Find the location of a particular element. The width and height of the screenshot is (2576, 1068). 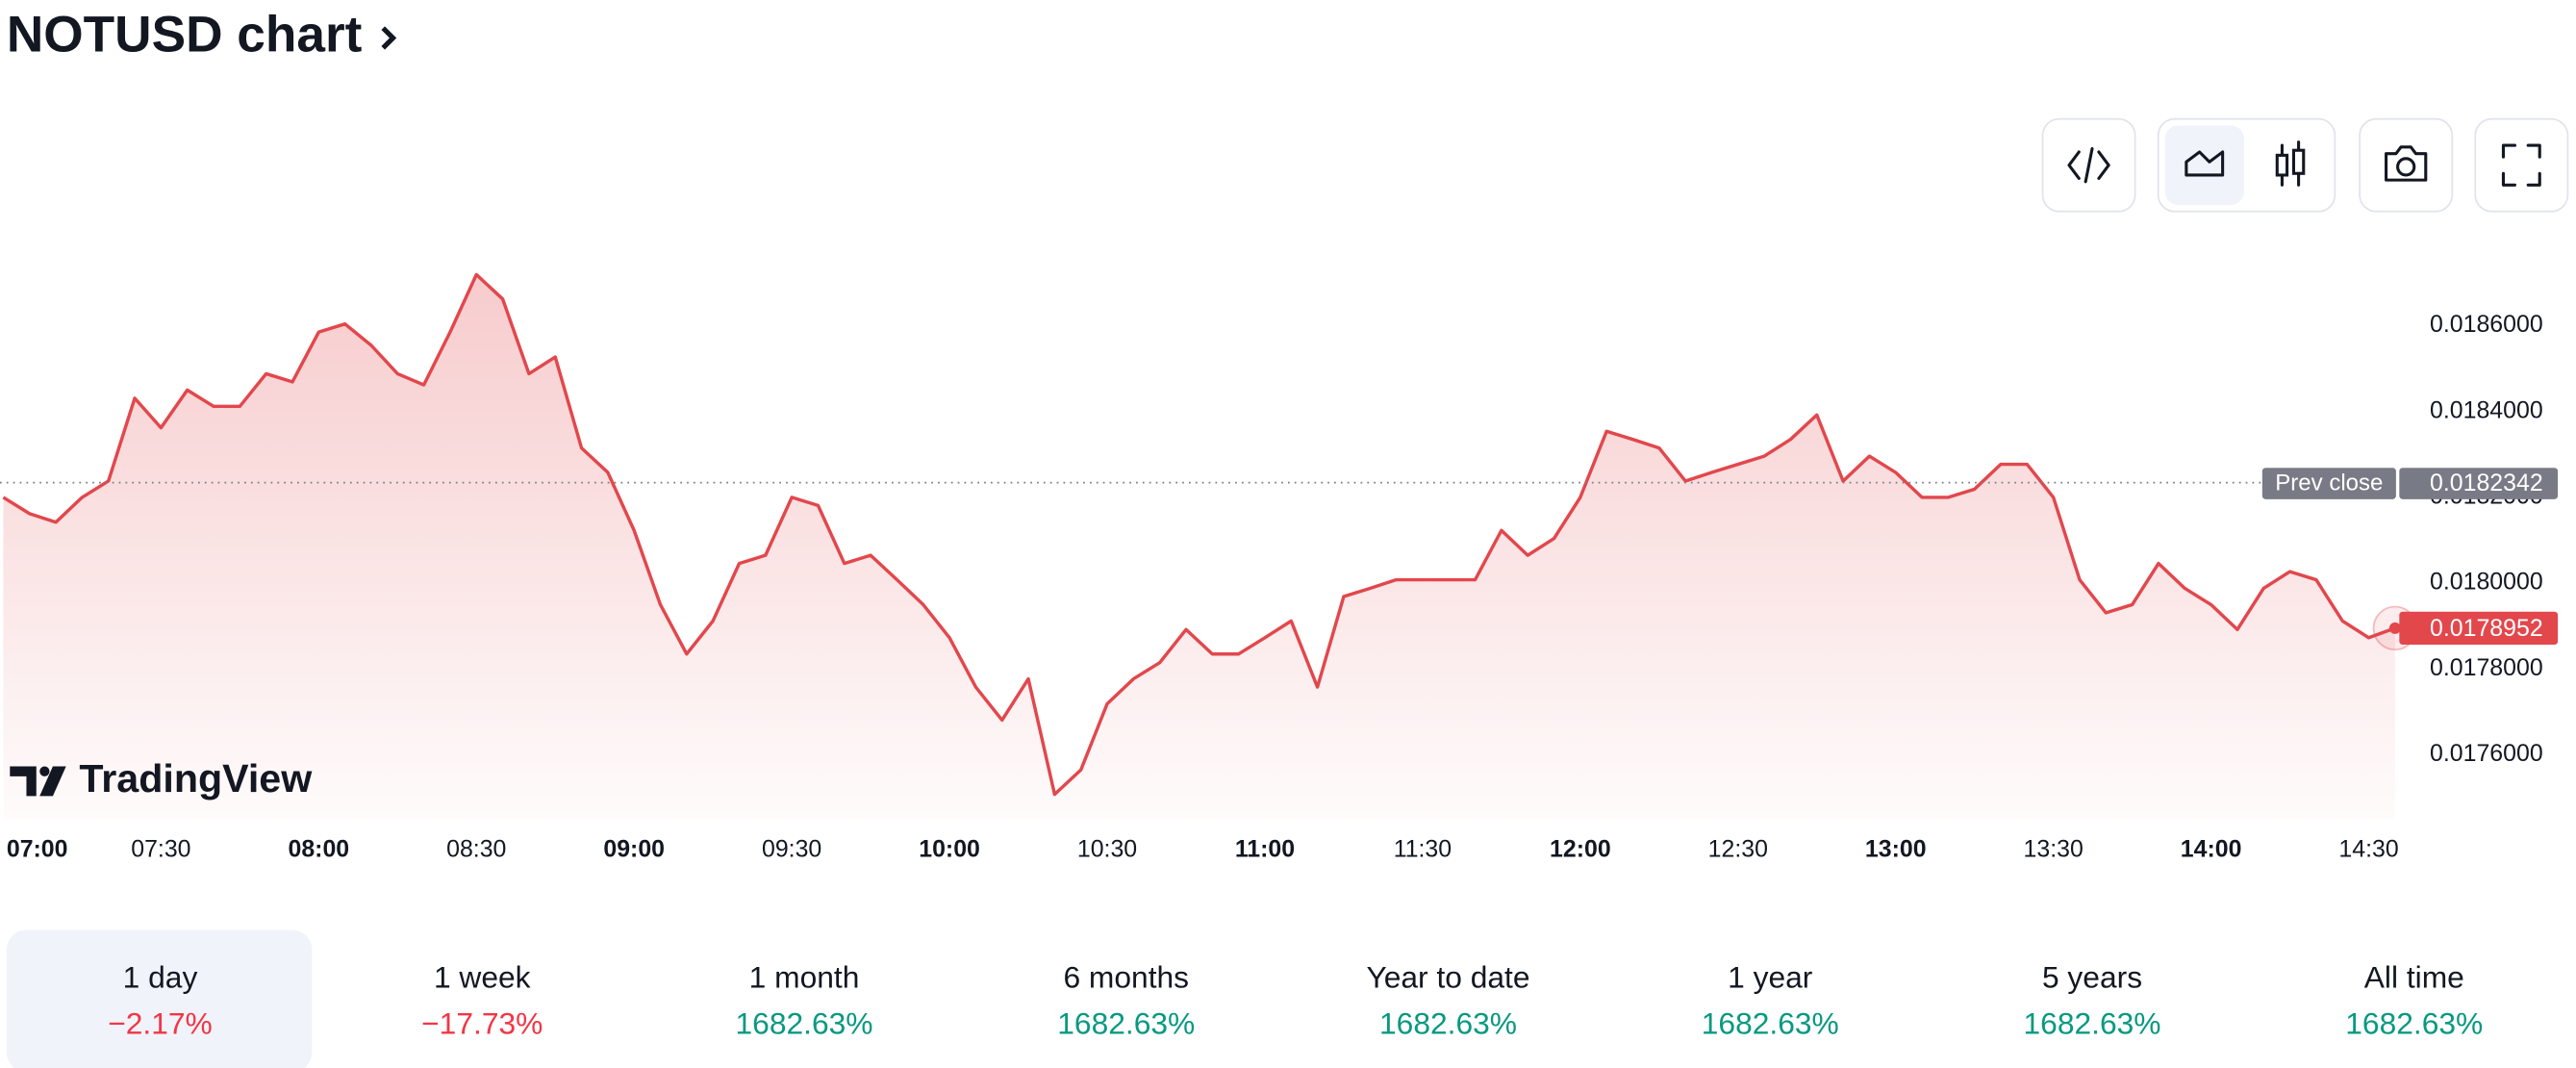

y-tick-label: 0.0184000 is located at coordinates (2486, 410).